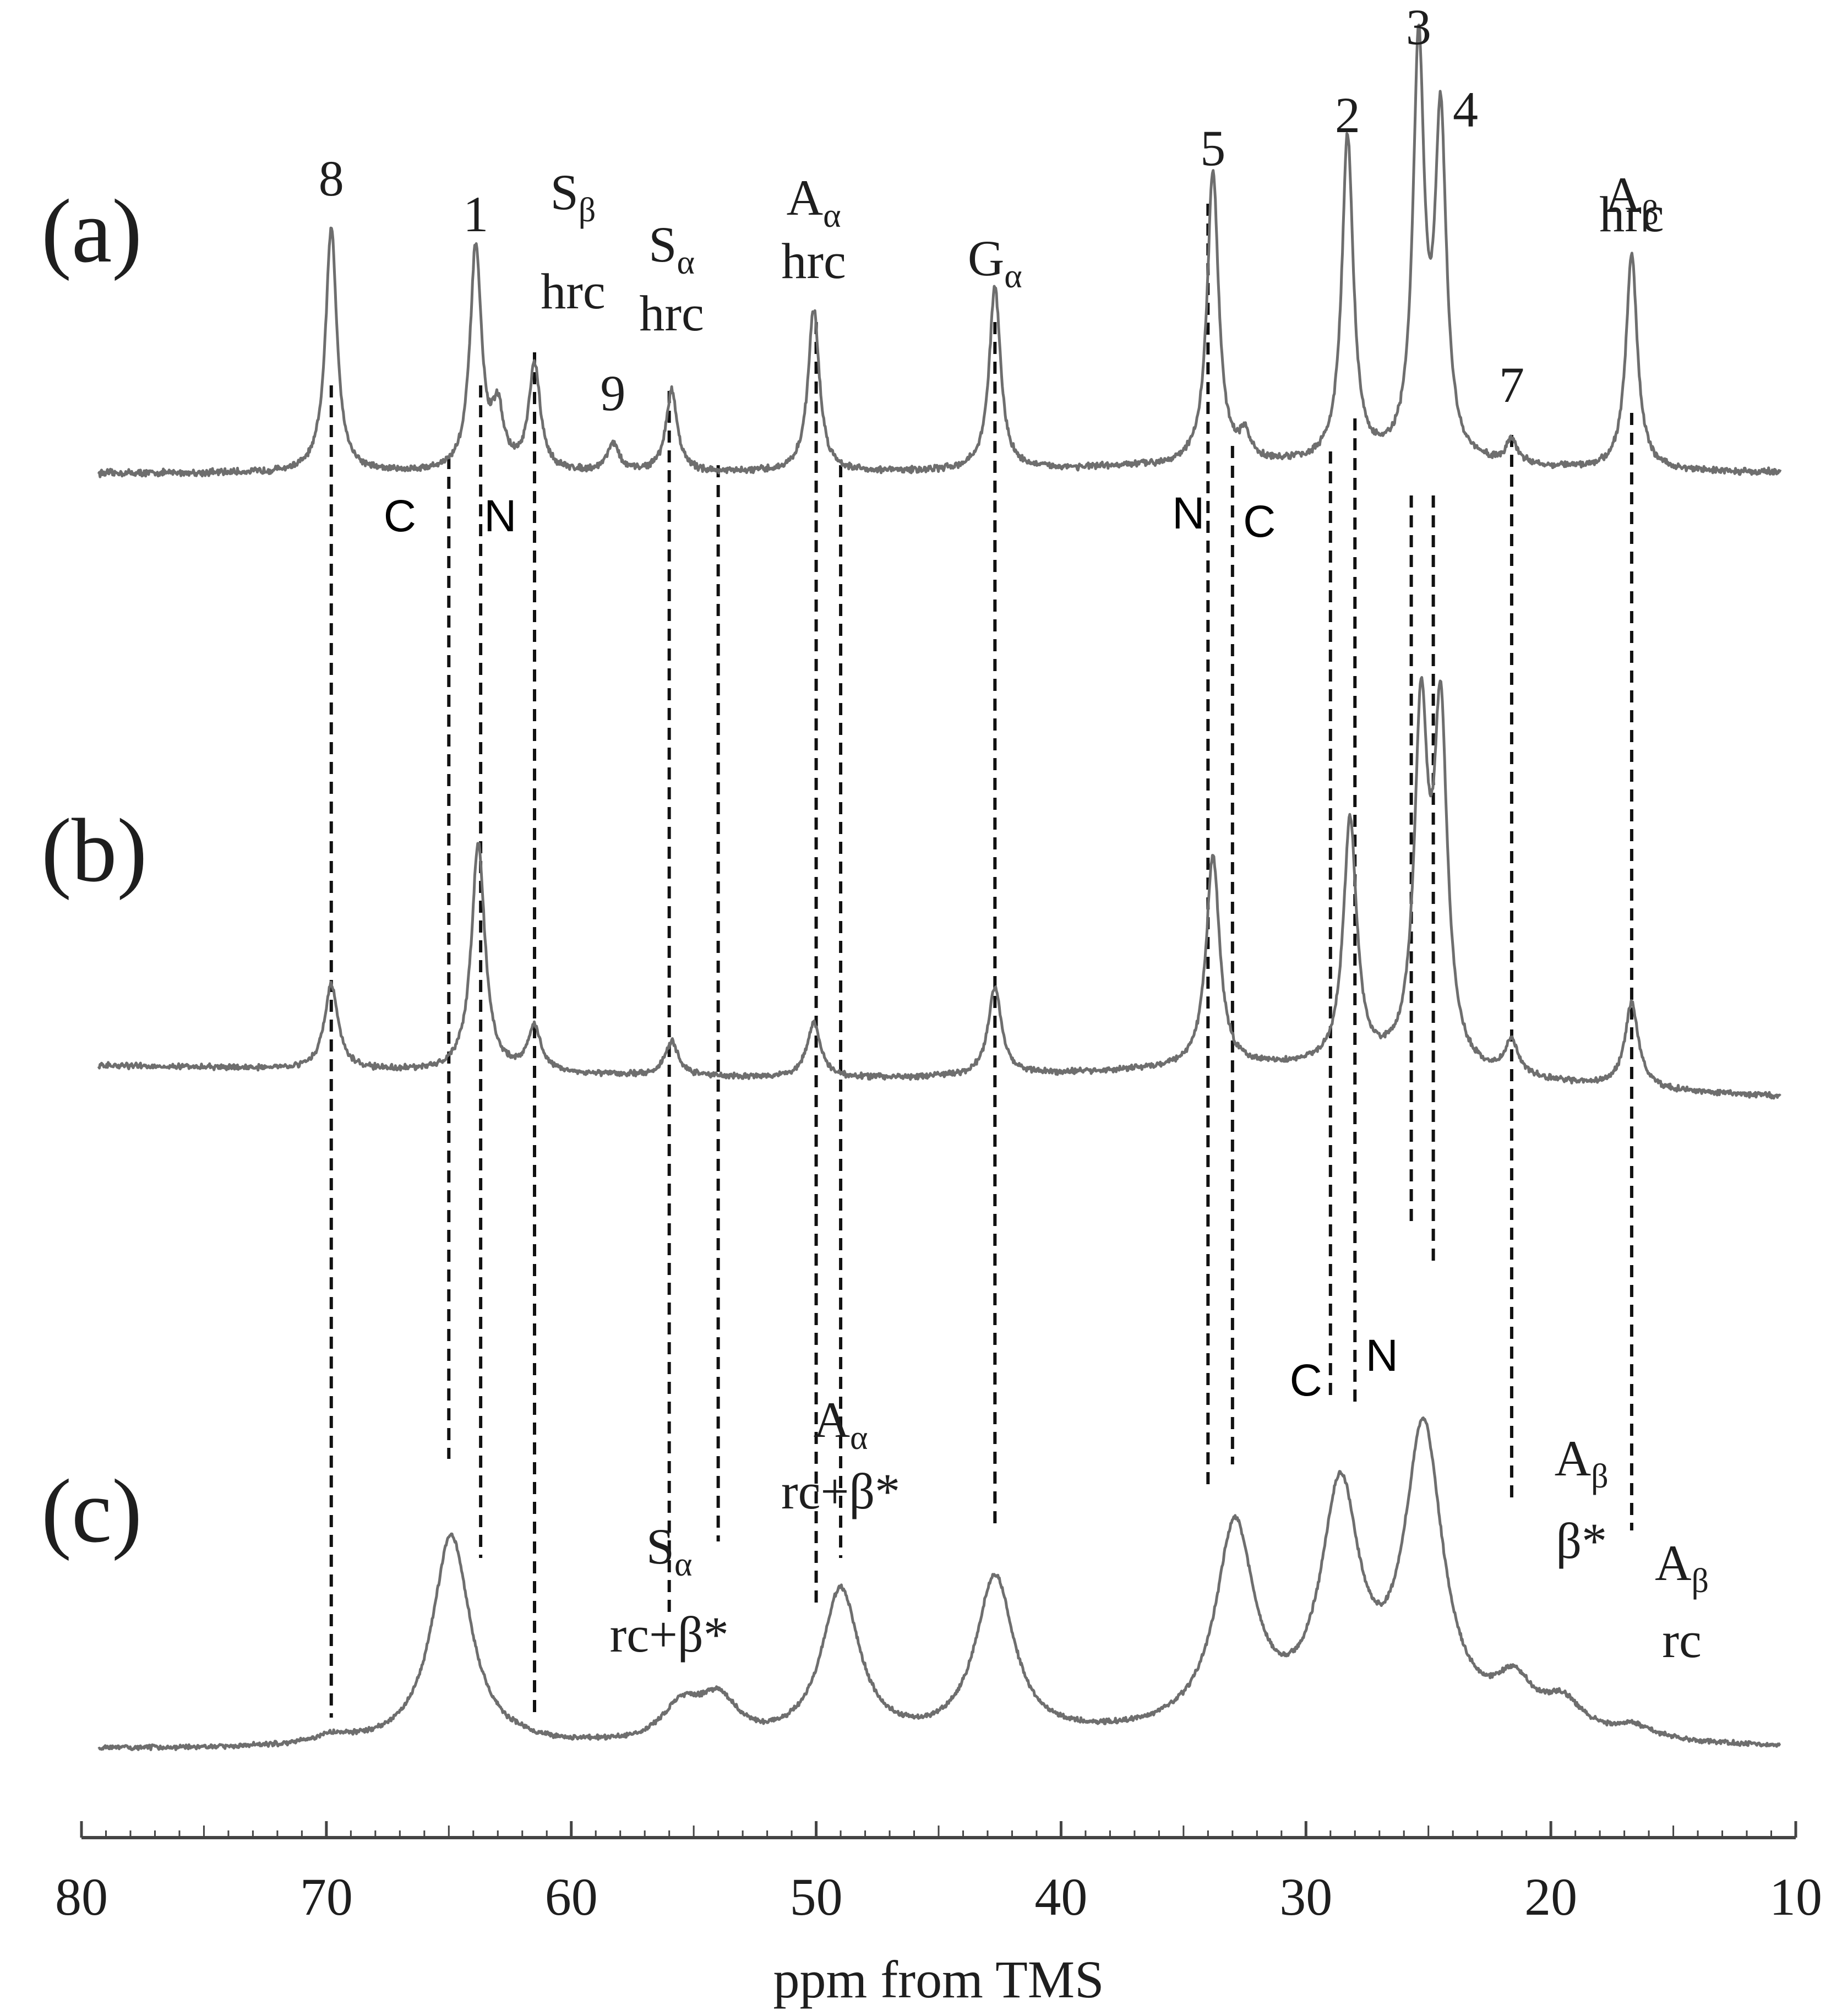 The image size is (1842, 2016). I want to click on panel-labels: (a) (b) (c), so click(94, 871).